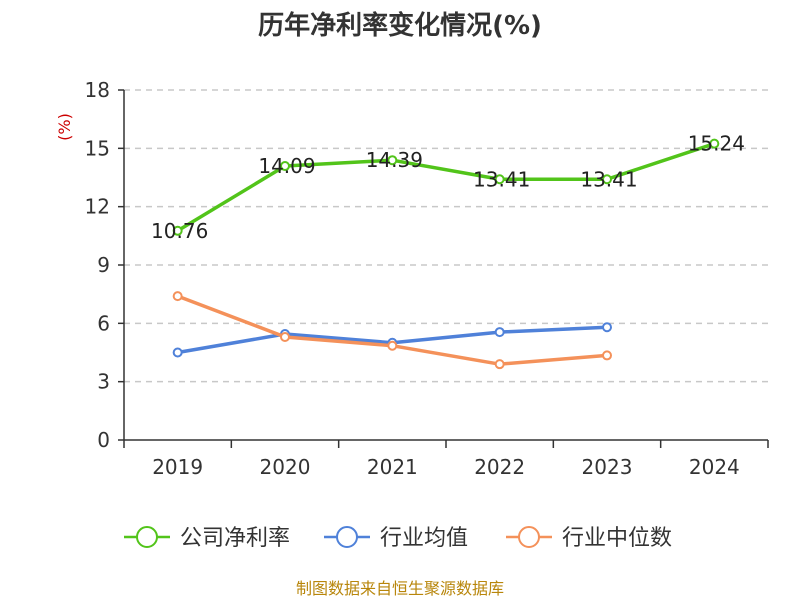  I want to click on y-tick-label: 15, so click(97, 148).